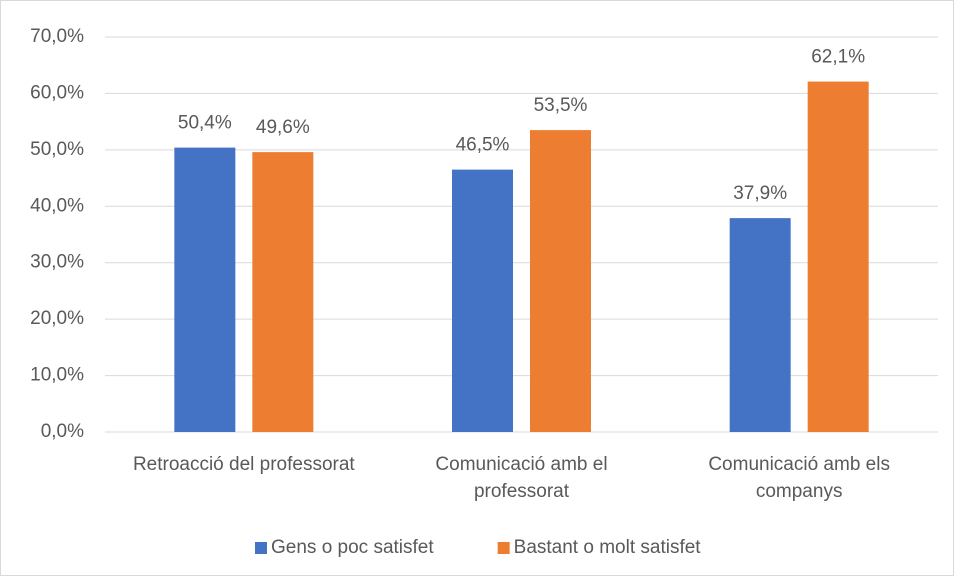  What do you see at coordinates (283, 127) in the screenshot?
I see `data-label: 49,6%` at bounding box center [283, 127].